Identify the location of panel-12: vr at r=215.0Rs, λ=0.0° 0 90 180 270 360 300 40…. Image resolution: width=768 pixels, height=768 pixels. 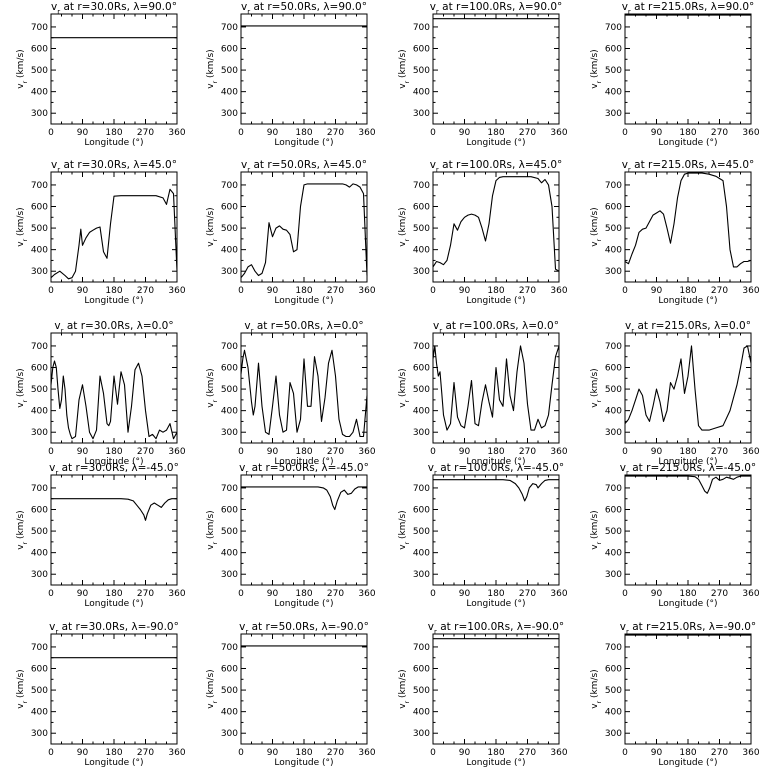
(675, 393).